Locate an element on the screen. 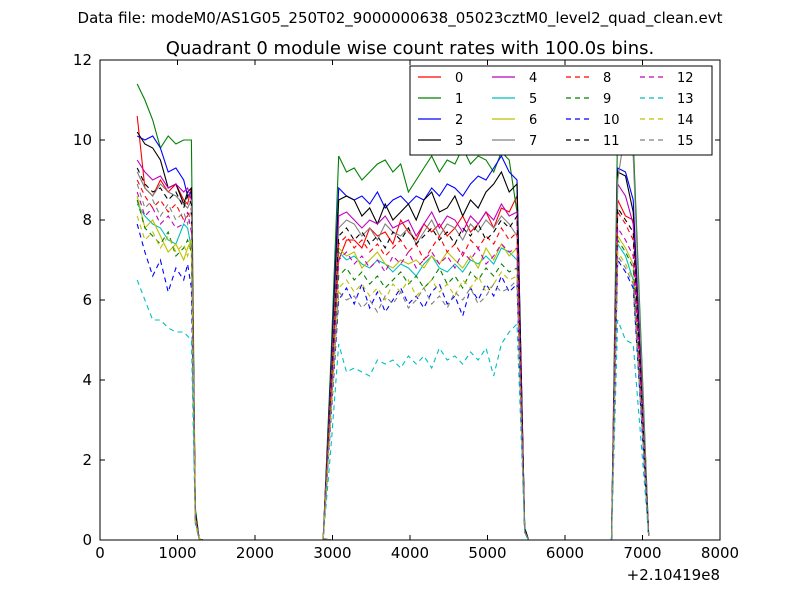  y-tick-label: 2 is located at coordinates (87, 460).